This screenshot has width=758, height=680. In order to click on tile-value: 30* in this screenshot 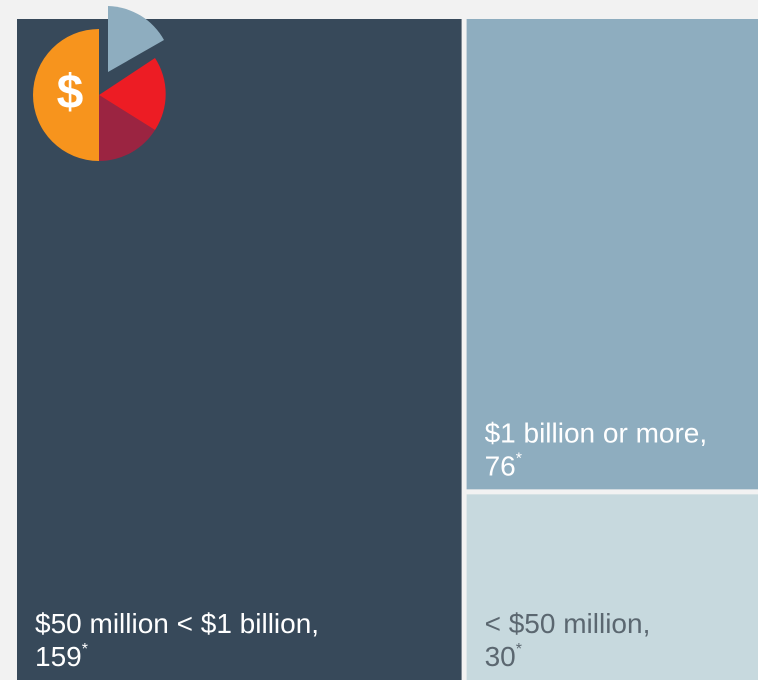, I will do `click(503, 656)`.